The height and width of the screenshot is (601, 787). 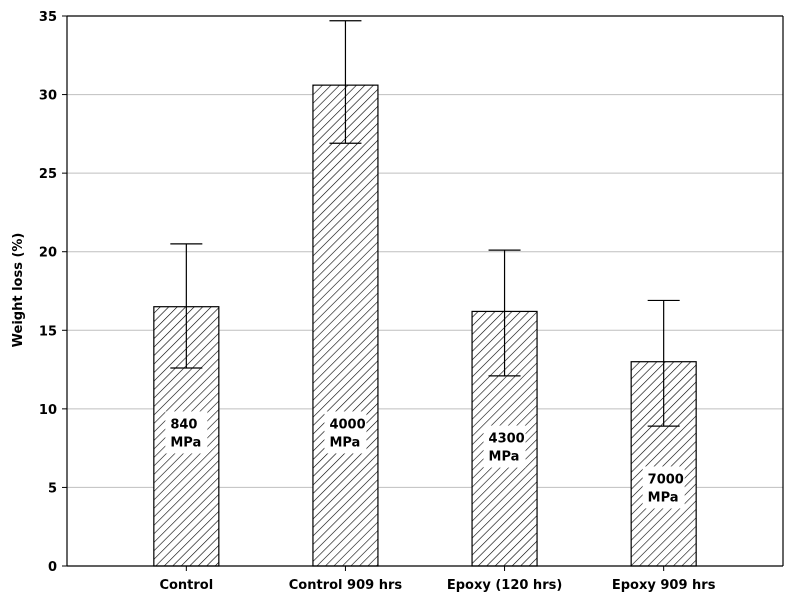 I want to click on bar, so click(x=345, y=325).